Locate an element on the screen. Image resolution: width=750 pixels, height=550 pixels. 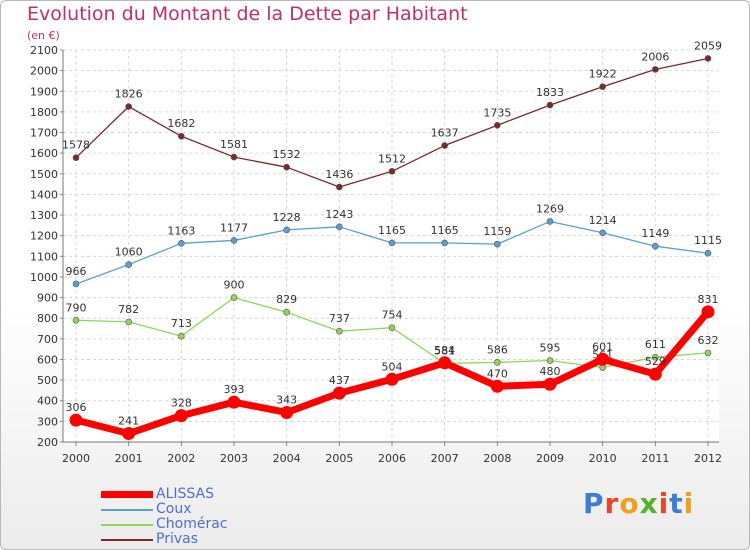
data-label: 829 is located at coordinates (286, 299).